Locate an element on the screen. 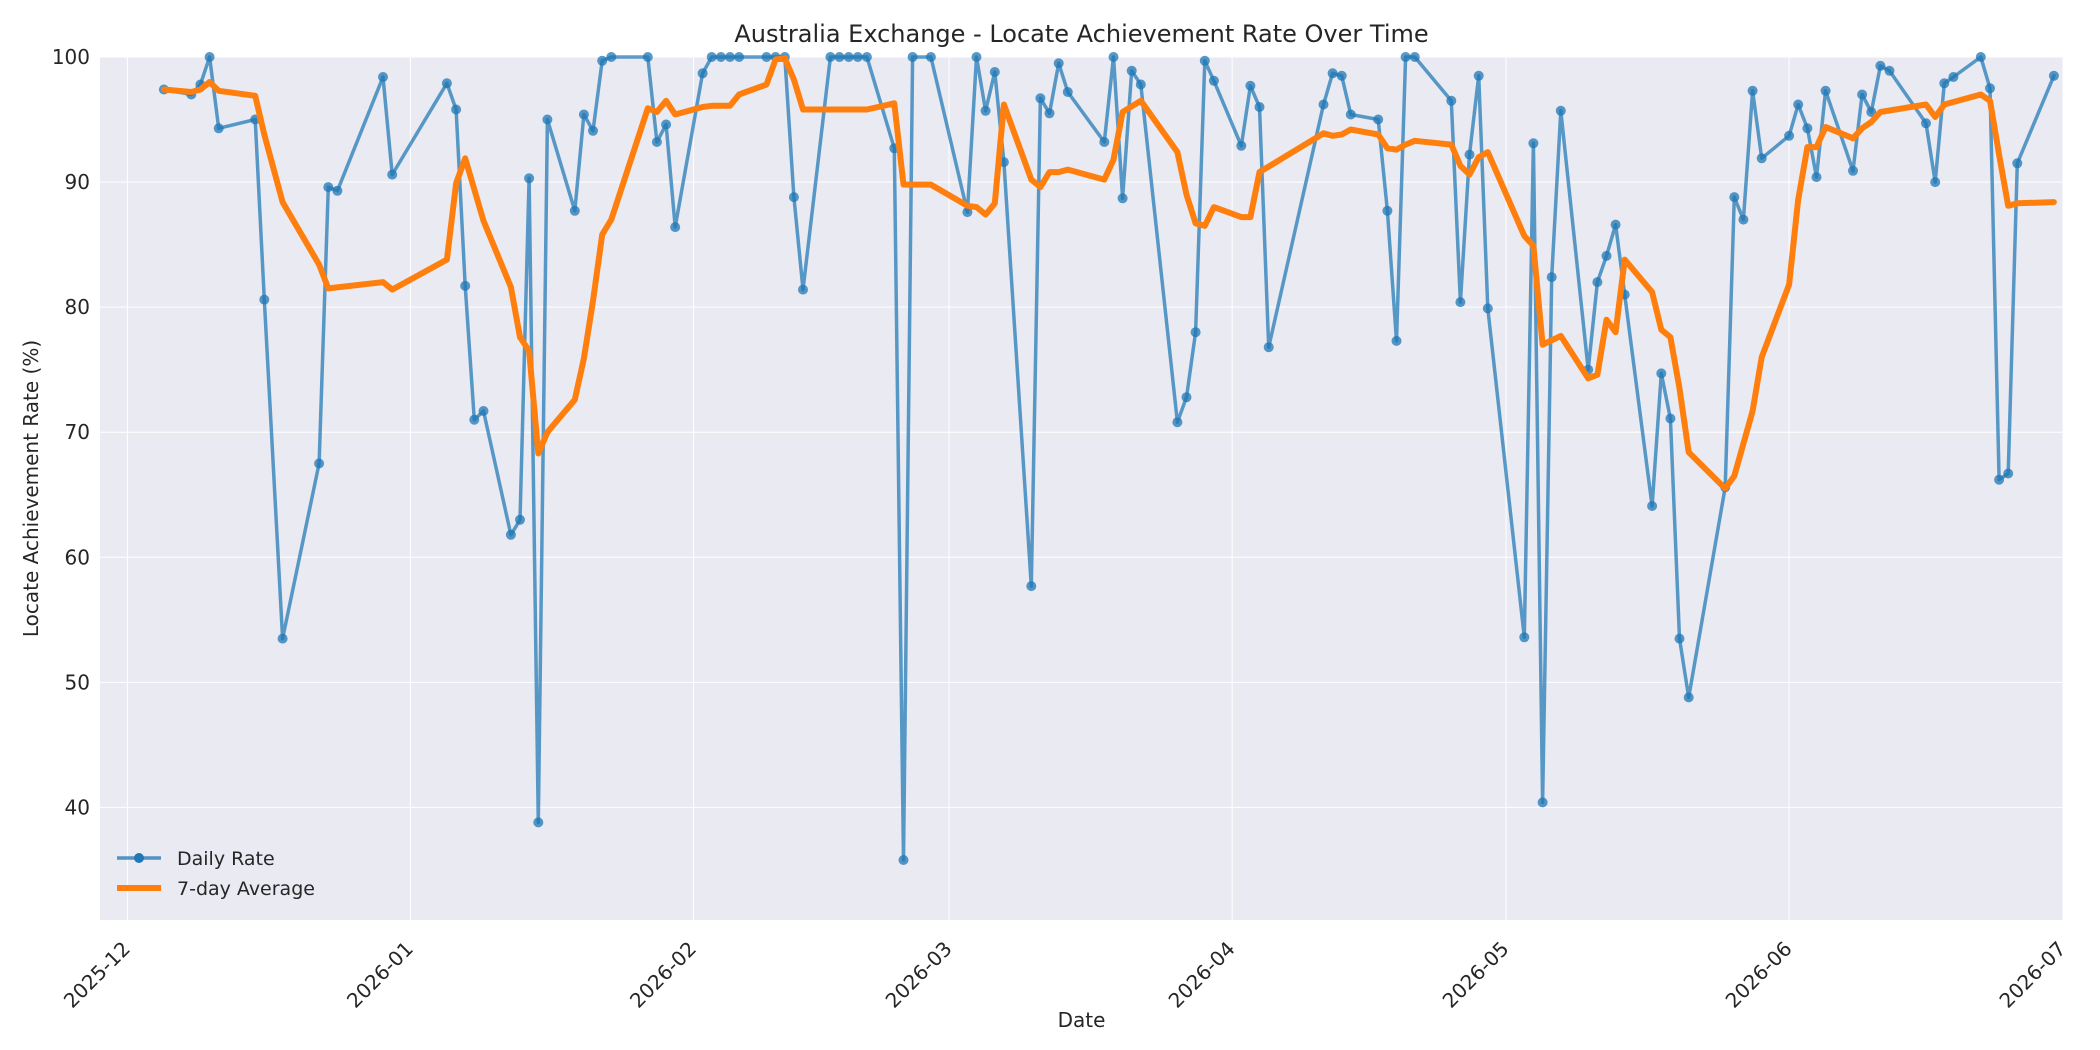  legend-item: 7-day Average is located at coordinates (216, 889).